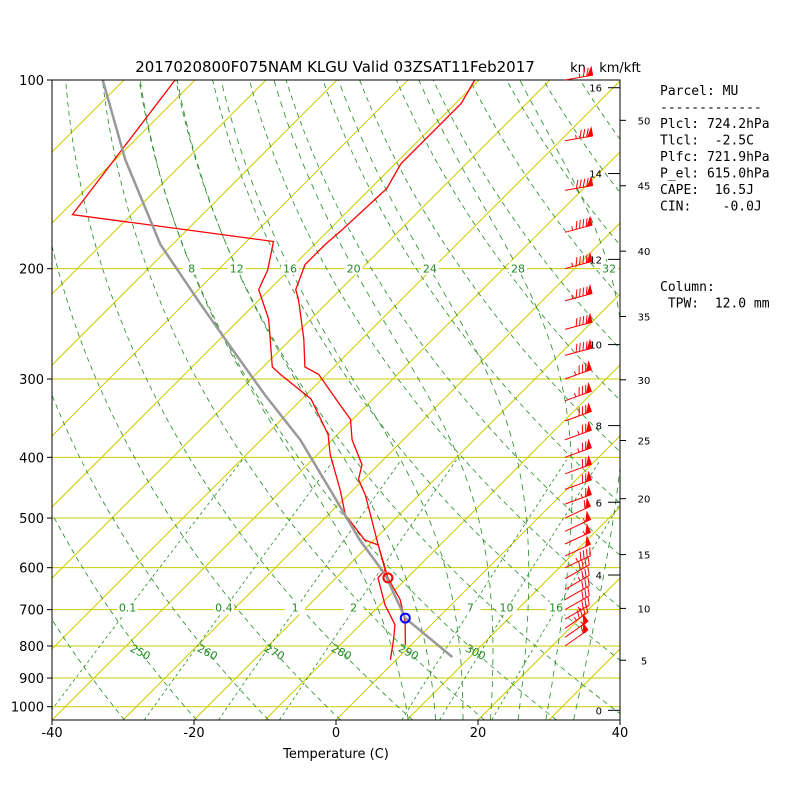 The height and width of the screenshot is (800, 800). I want to click on kft-tick-label: 25, so click(644, 441).